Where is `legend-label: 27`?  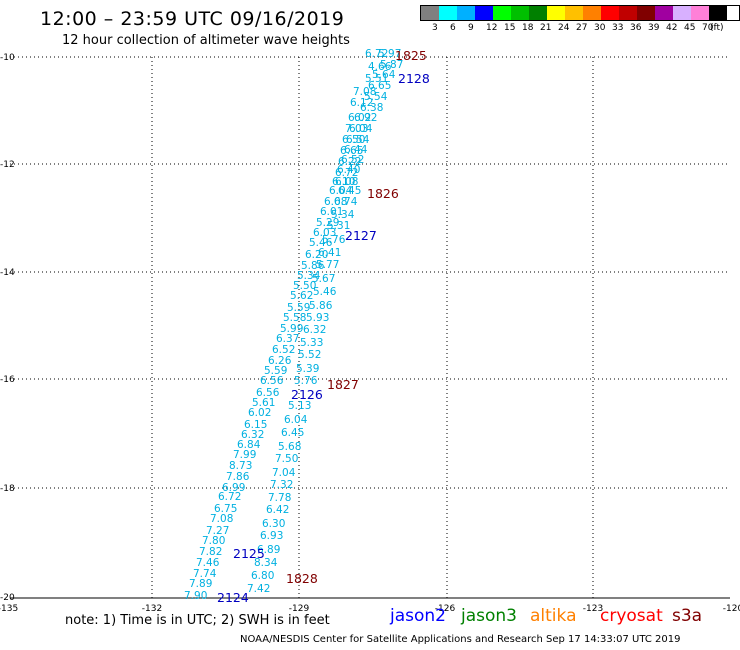
legend-label: 27 is located at coordinates (582, 28).